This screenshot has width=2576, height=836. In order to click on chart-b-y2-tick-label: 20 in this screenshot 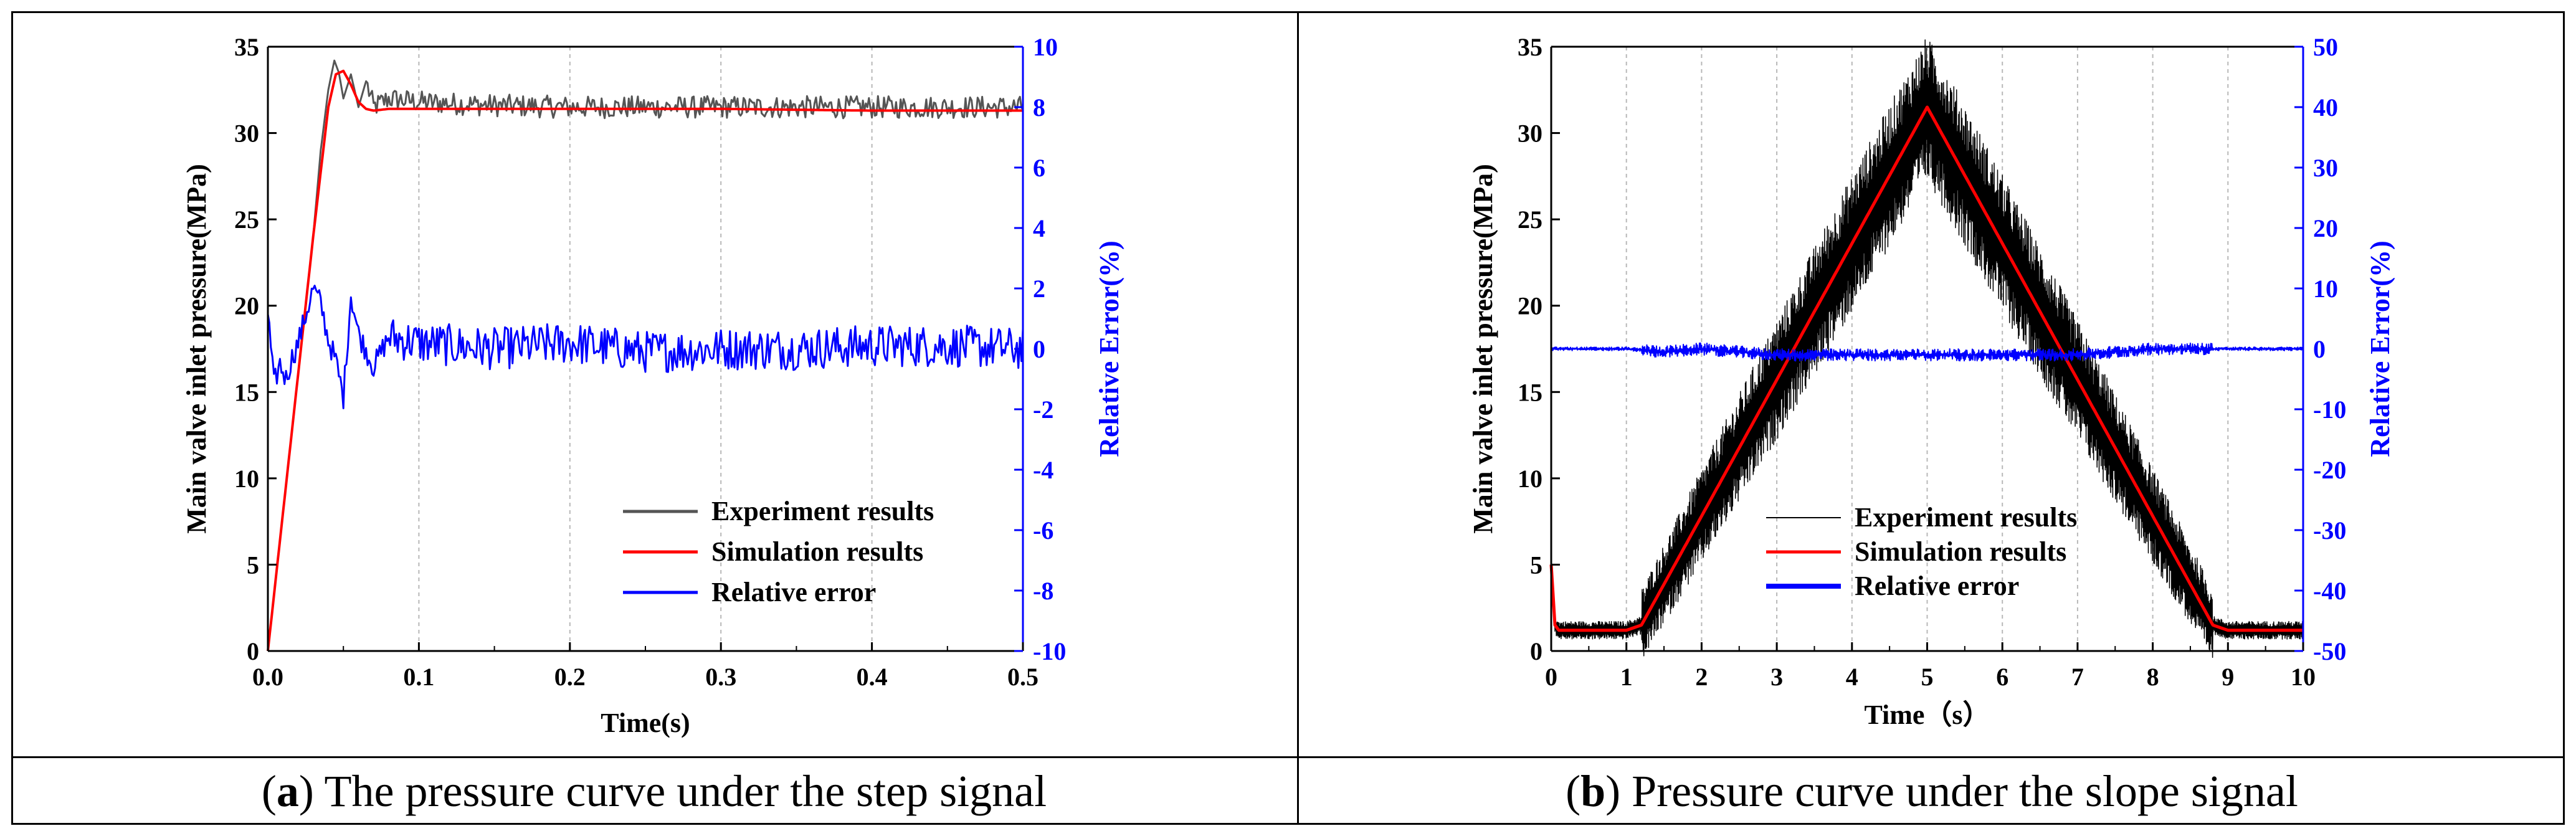, I will do `click(2325, 228)`.